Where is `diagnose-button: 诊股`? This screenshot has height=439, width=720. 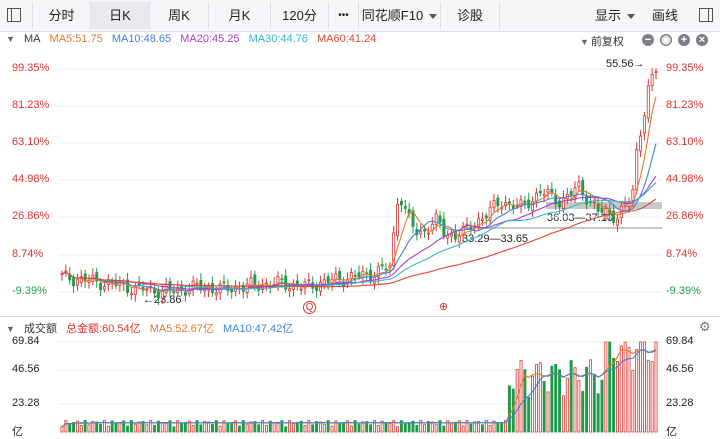
diagnose-button: 诊股 is located at coordinates (470, 15).